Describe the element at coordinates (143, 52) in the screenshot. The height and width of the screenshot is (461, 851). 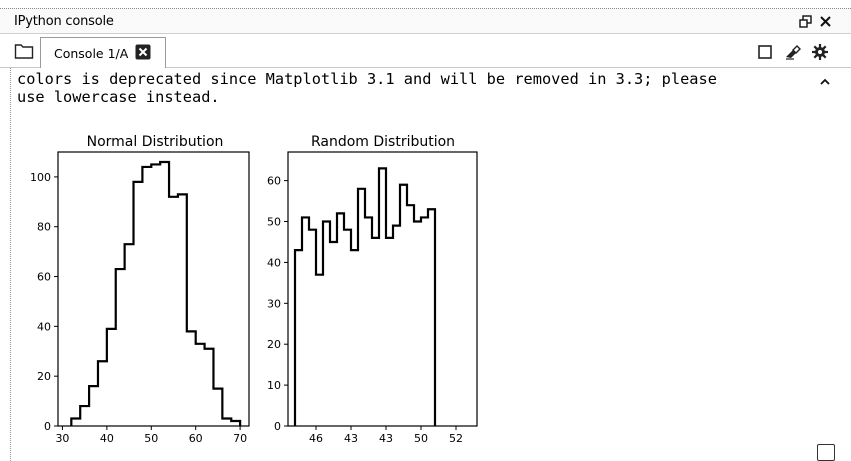
I see `close-tab-icon` at that location.